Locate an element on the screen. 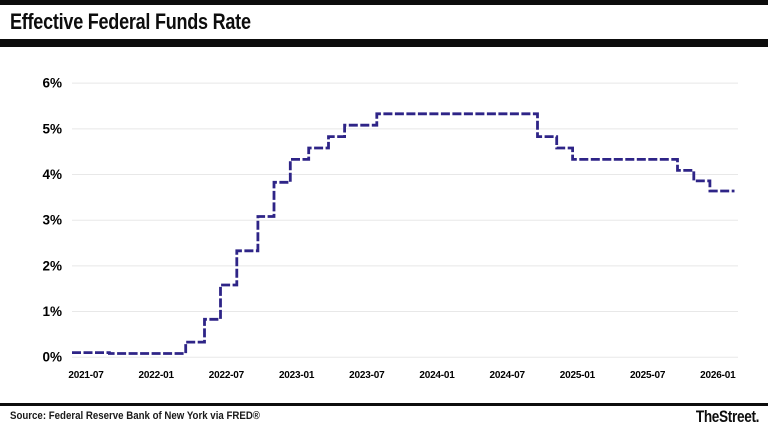 The height and width of the screenshot is (432, 768). x-tick-label: 2025-01 is located at coordinates (578, 375).